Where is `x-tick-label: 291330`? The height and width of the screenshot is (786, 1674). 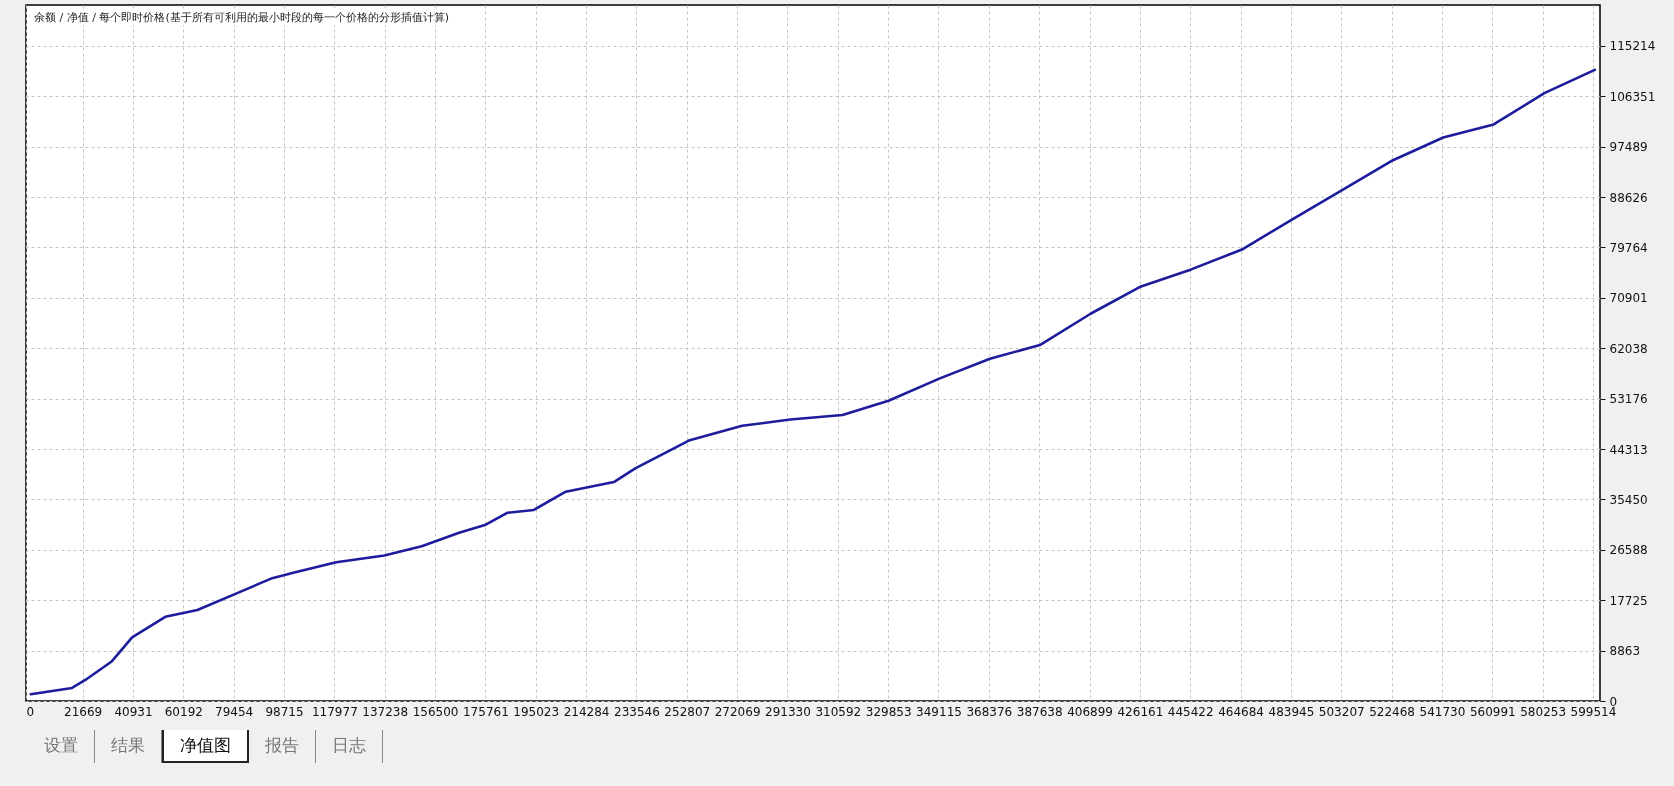
x-tick-label: 291330 is located at coordinates (788, 711).